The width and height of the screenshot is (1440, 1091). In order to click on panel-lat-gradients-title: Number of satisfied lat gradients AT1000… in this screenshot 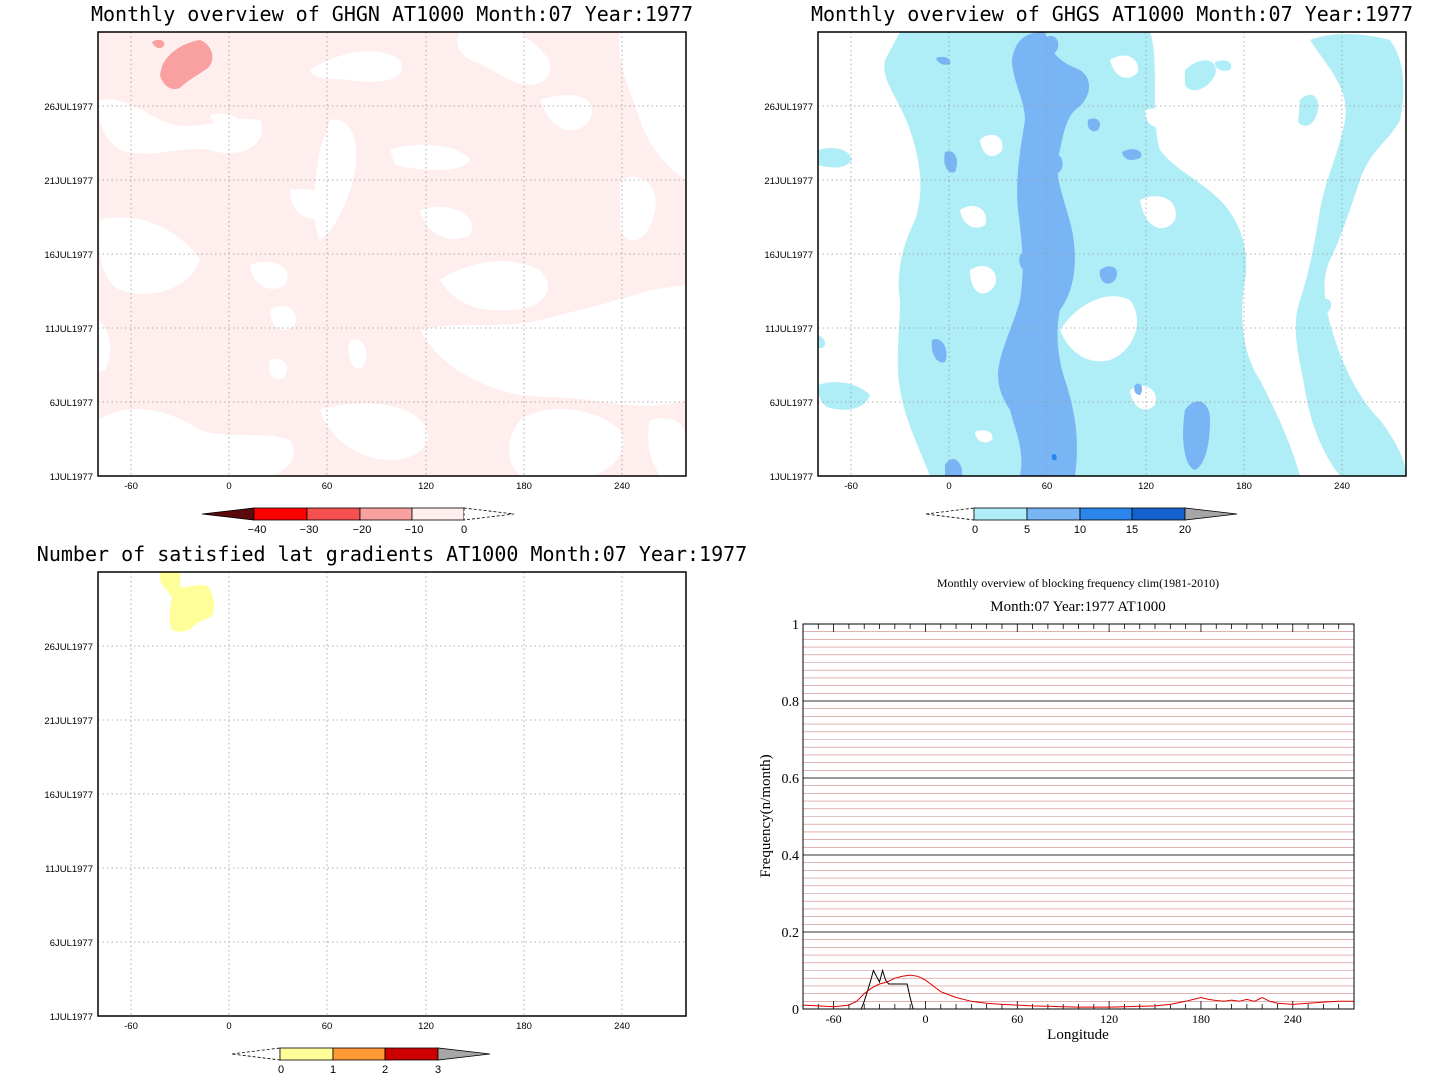, I will do `click(392, 554)`.